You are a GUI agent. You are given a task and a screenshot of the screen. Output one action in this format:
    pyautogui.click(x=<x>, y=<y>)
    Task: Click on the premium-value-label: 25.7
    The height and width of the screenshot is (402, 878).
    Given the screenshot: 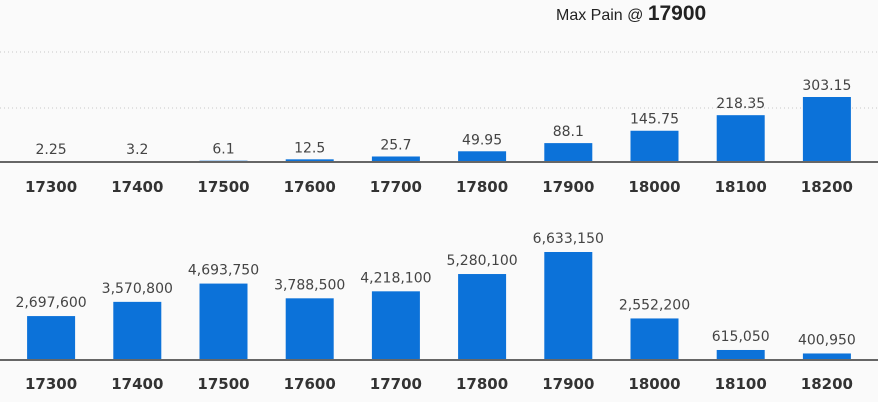 What is the action you would take?
    pyautogui.click(x=395, y=145)
    